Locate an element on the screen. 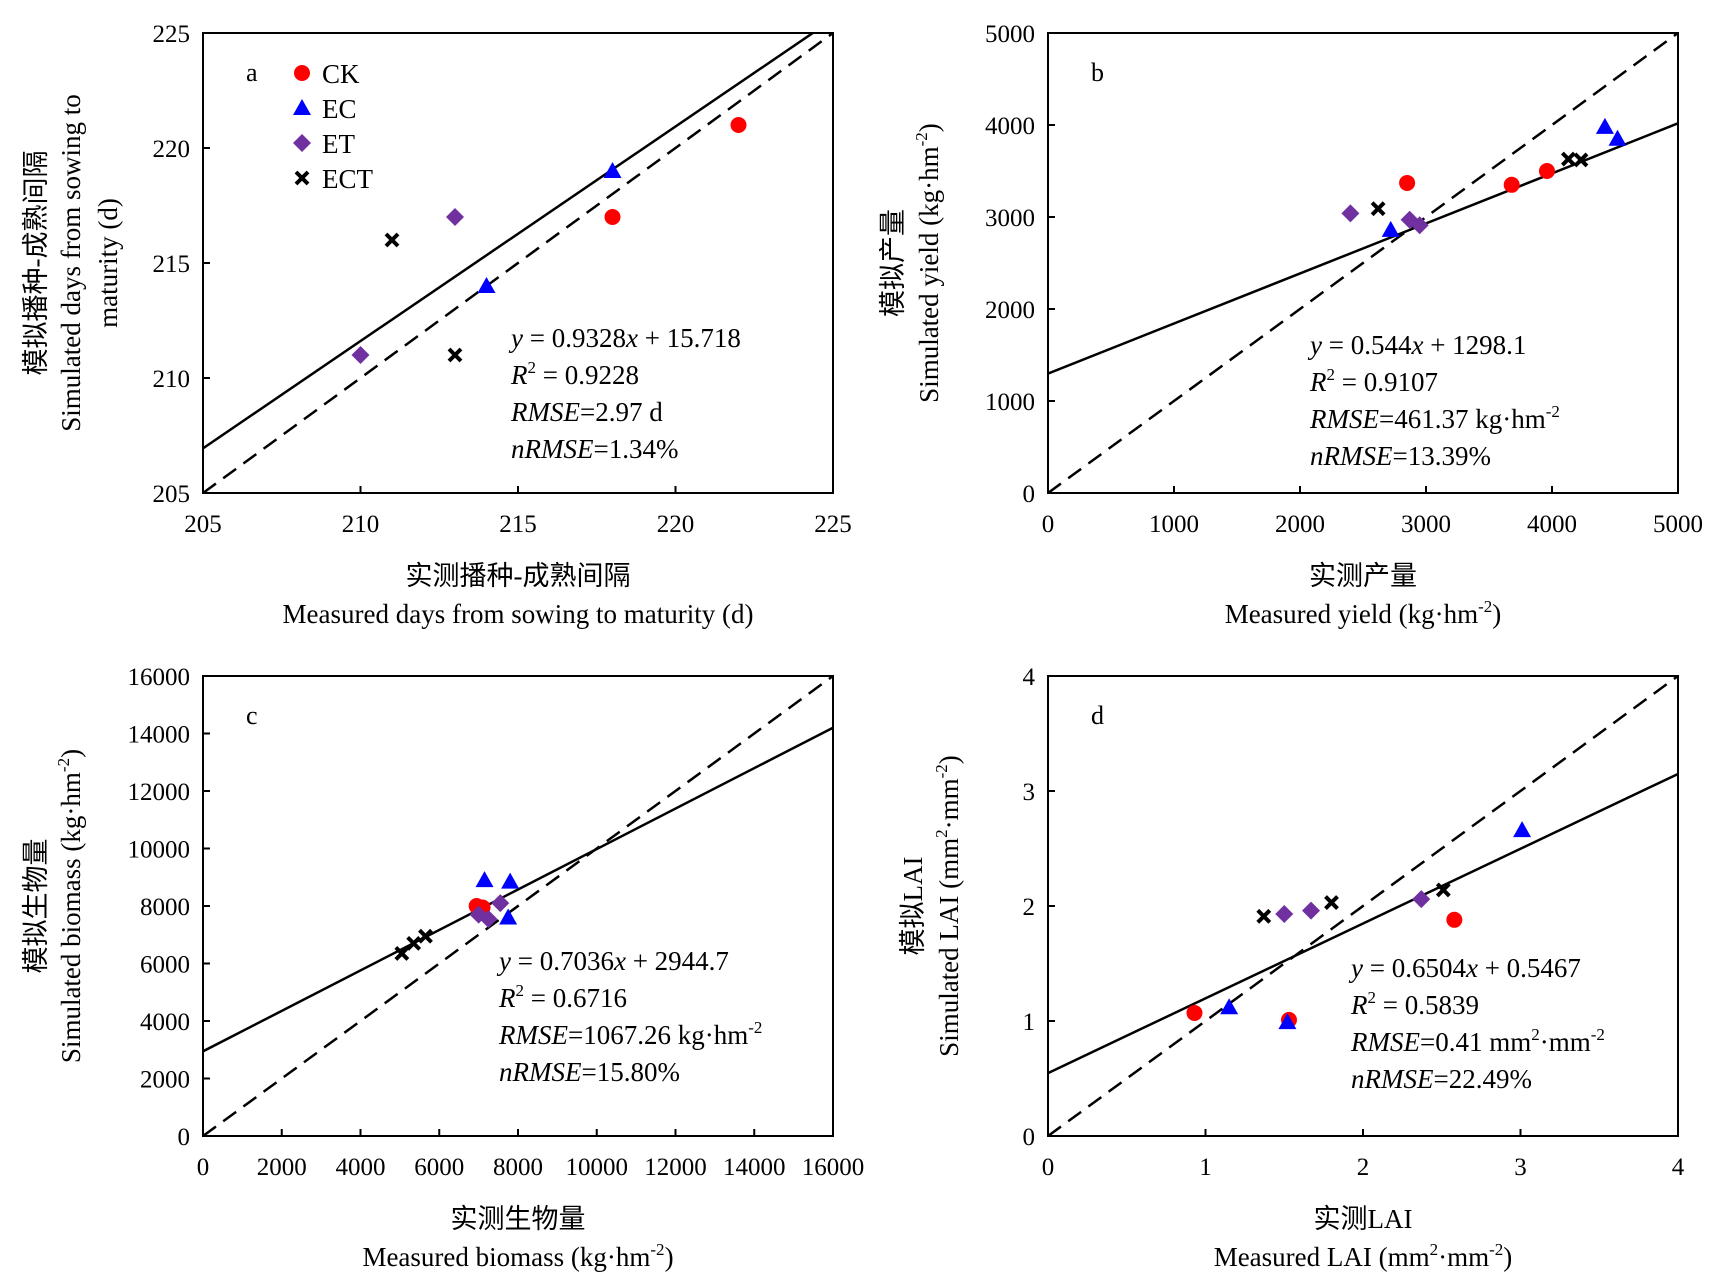  y-tick-label: 215 is located at coordinates (172, 264).